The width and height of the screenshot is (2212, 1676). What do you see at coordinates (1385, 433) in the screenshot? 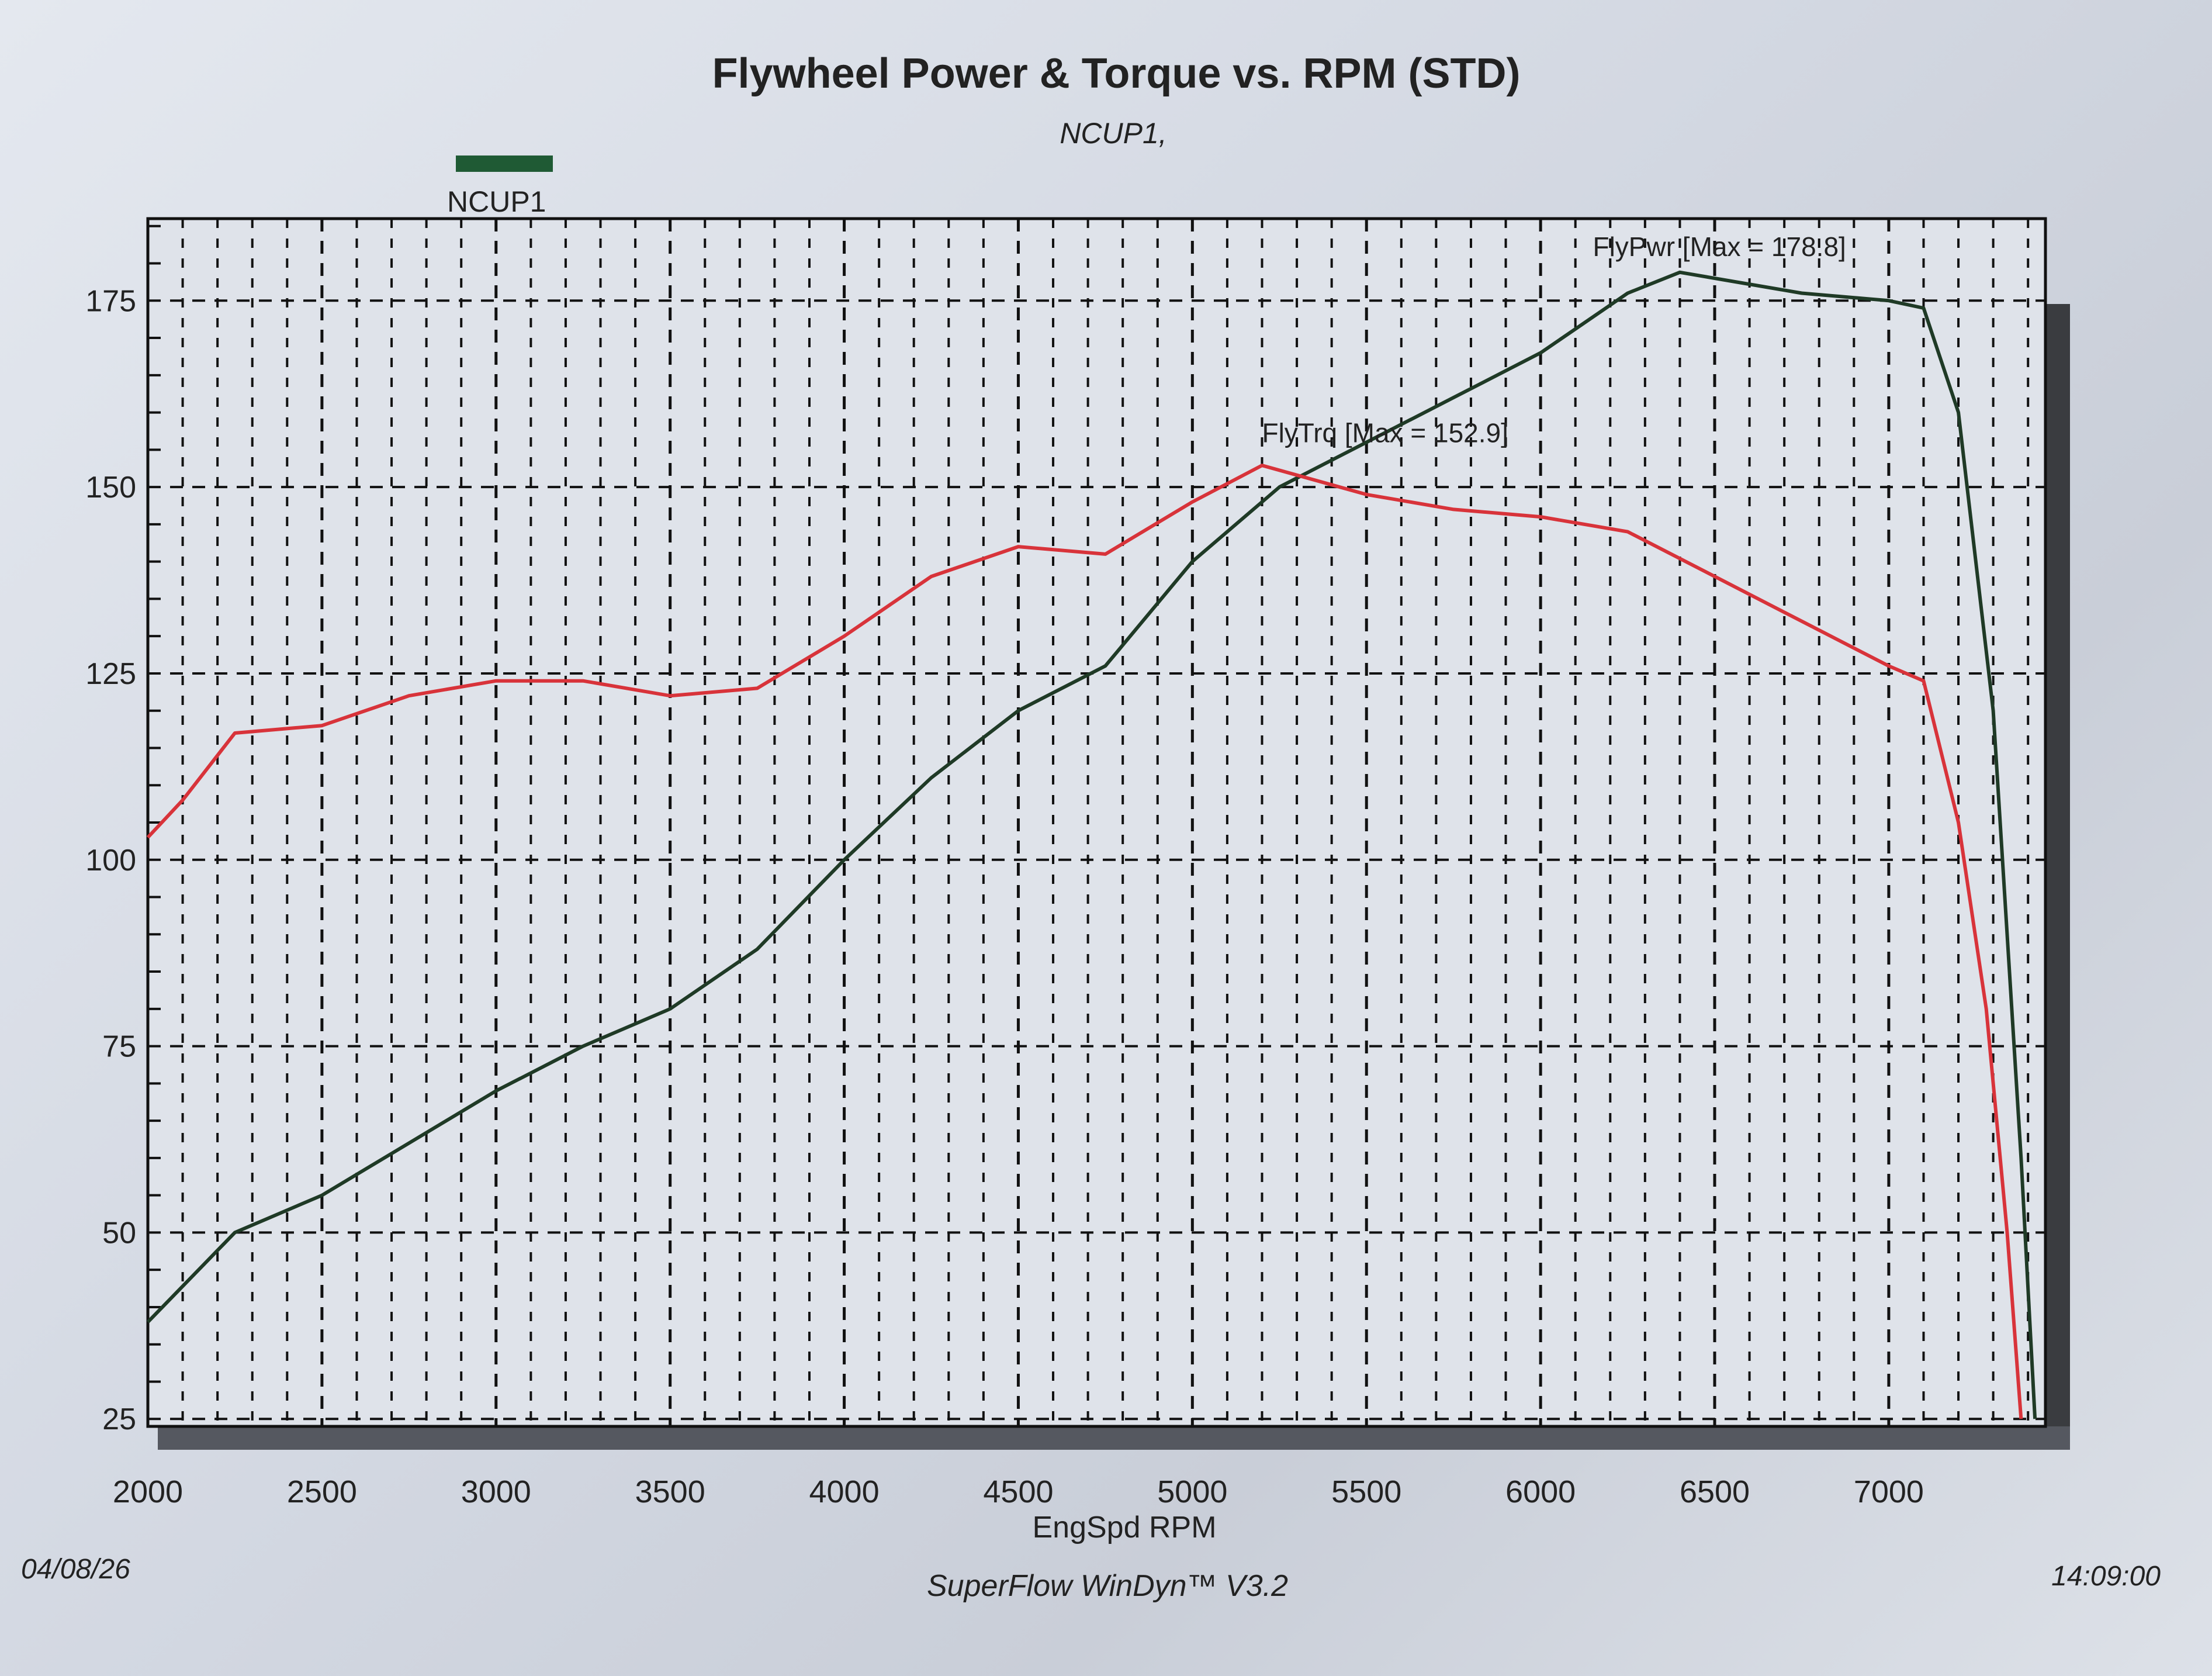
I see `torque-max-annotation: FlyTrq [Max = 152.9]` at bounding box center [1385, 433].